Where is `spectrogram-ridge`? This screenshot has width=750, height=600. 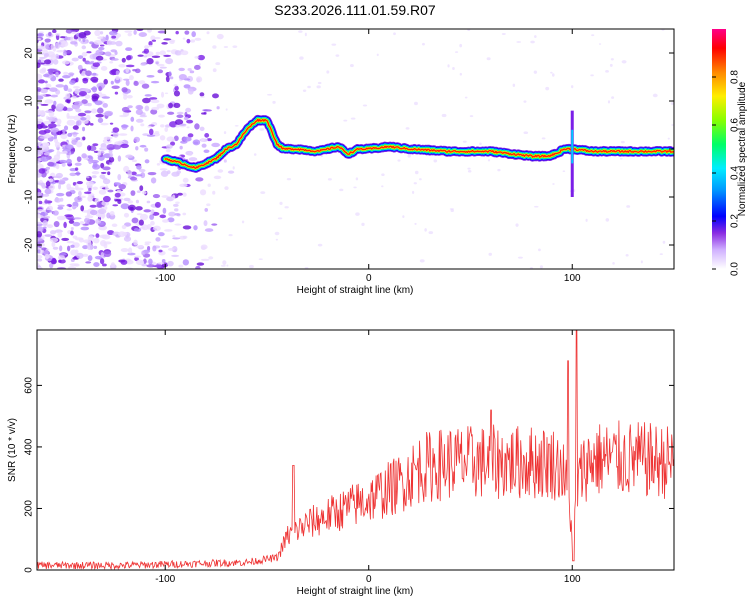 spectrogram-ridge is located at coordinates (417, 153).